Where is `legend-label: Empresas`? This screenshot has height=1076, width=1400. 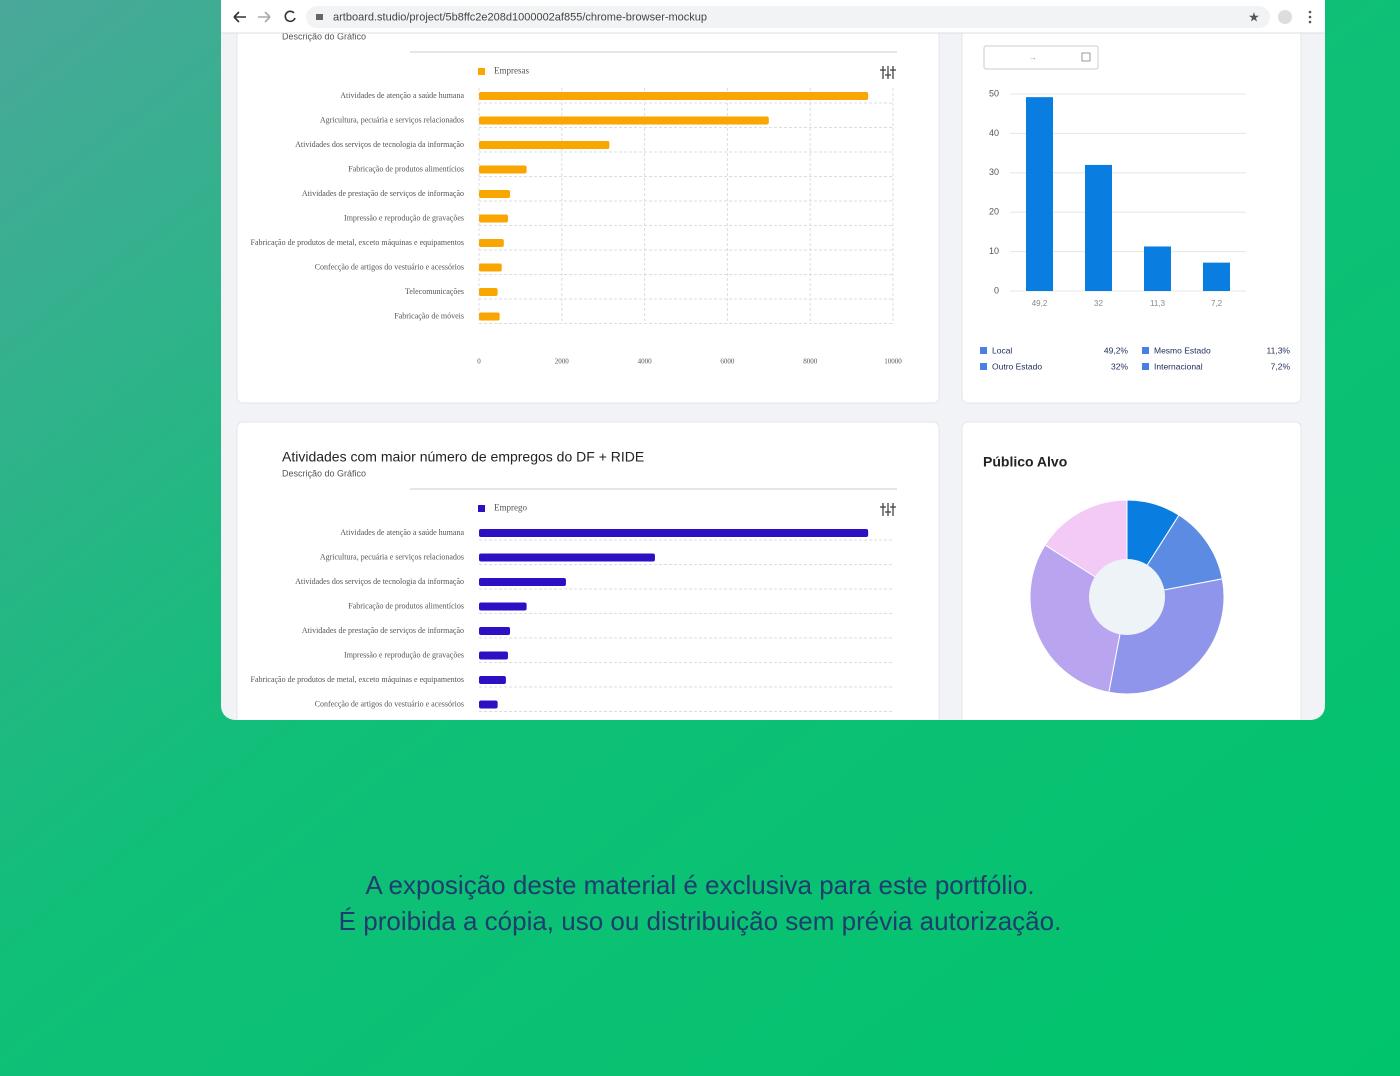 legend-label: Empresas is located at coordinates (511, 71).